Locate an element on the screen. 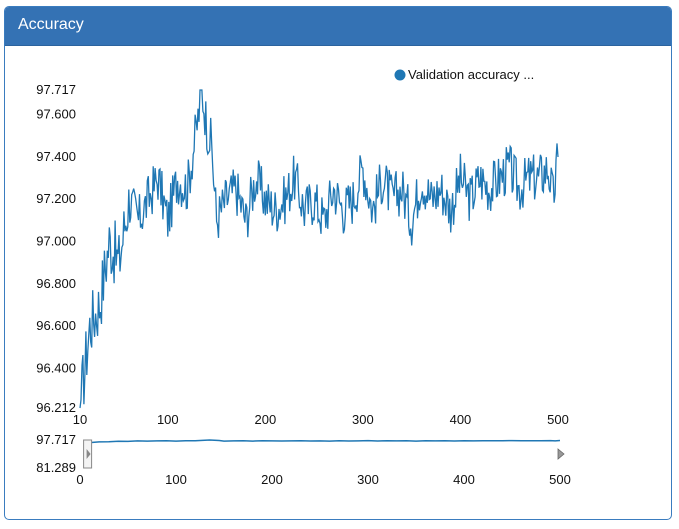 This screenshot has width=679, height=529. navigator-x-tick-label: 300 is located at coordinates (368, 479).